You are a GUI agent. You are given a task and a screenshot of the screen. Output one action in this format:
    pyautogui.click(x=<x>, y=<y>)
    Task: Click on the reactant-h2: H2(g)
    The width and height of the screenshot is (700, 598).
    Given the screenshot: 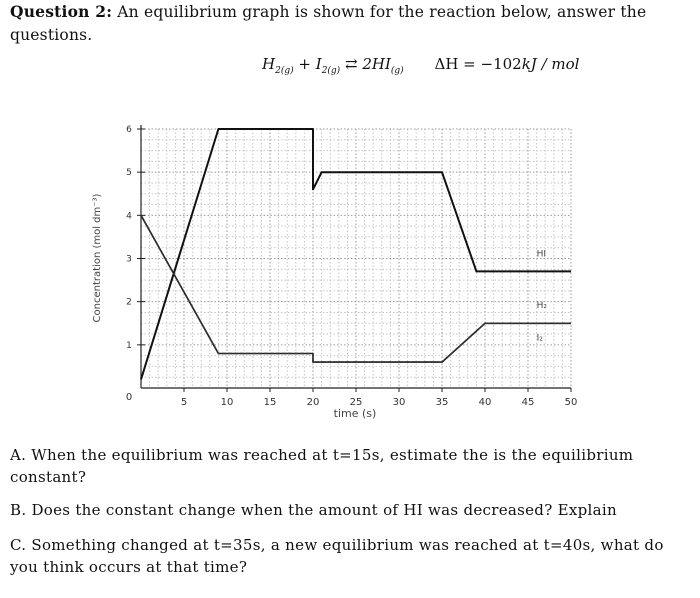 What is the action you would take?
    pyautogui.click(x=278, y=65)
    